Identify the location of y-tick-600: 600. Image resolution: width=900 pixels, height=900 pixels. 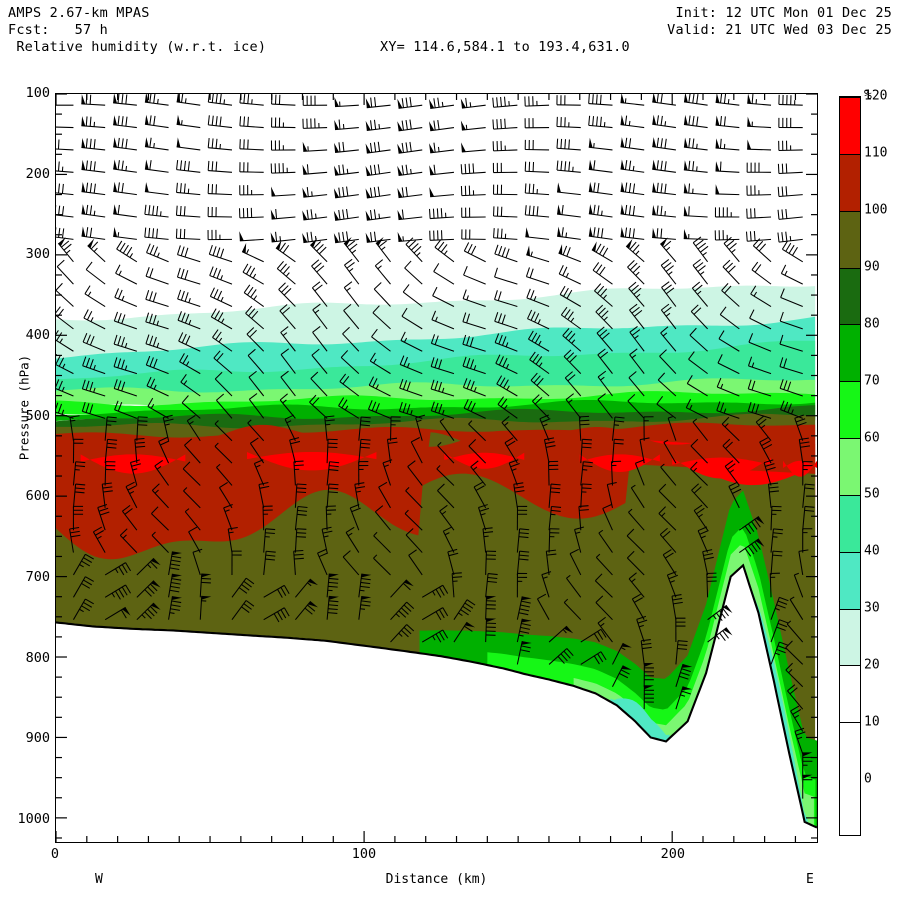
(37, 496).